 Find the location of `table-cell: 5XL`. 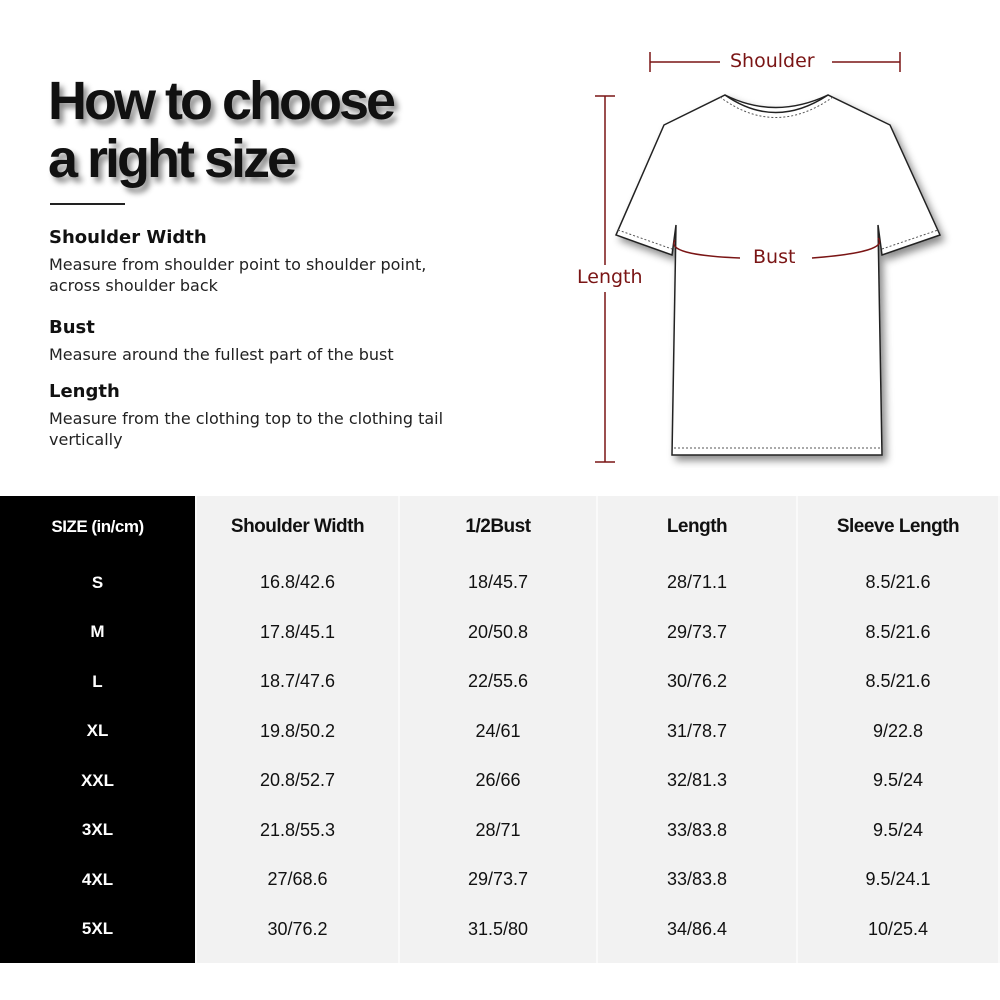

table-cell: 5XL is located at coordinates (97, 929).